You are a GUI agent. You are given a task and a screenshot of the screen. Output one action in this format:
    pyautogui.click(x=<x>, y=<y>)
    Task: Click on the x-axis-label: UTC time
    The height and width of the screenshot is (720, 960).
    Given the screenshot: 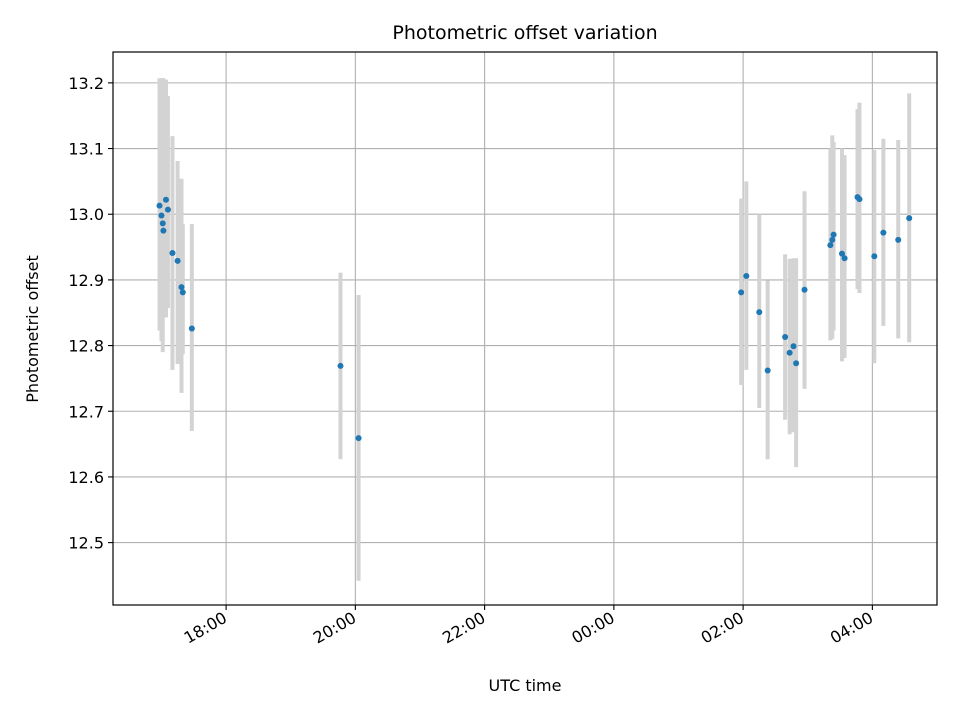 What is the action you would take?
    pyautogui.click(x=525, y=685)
    